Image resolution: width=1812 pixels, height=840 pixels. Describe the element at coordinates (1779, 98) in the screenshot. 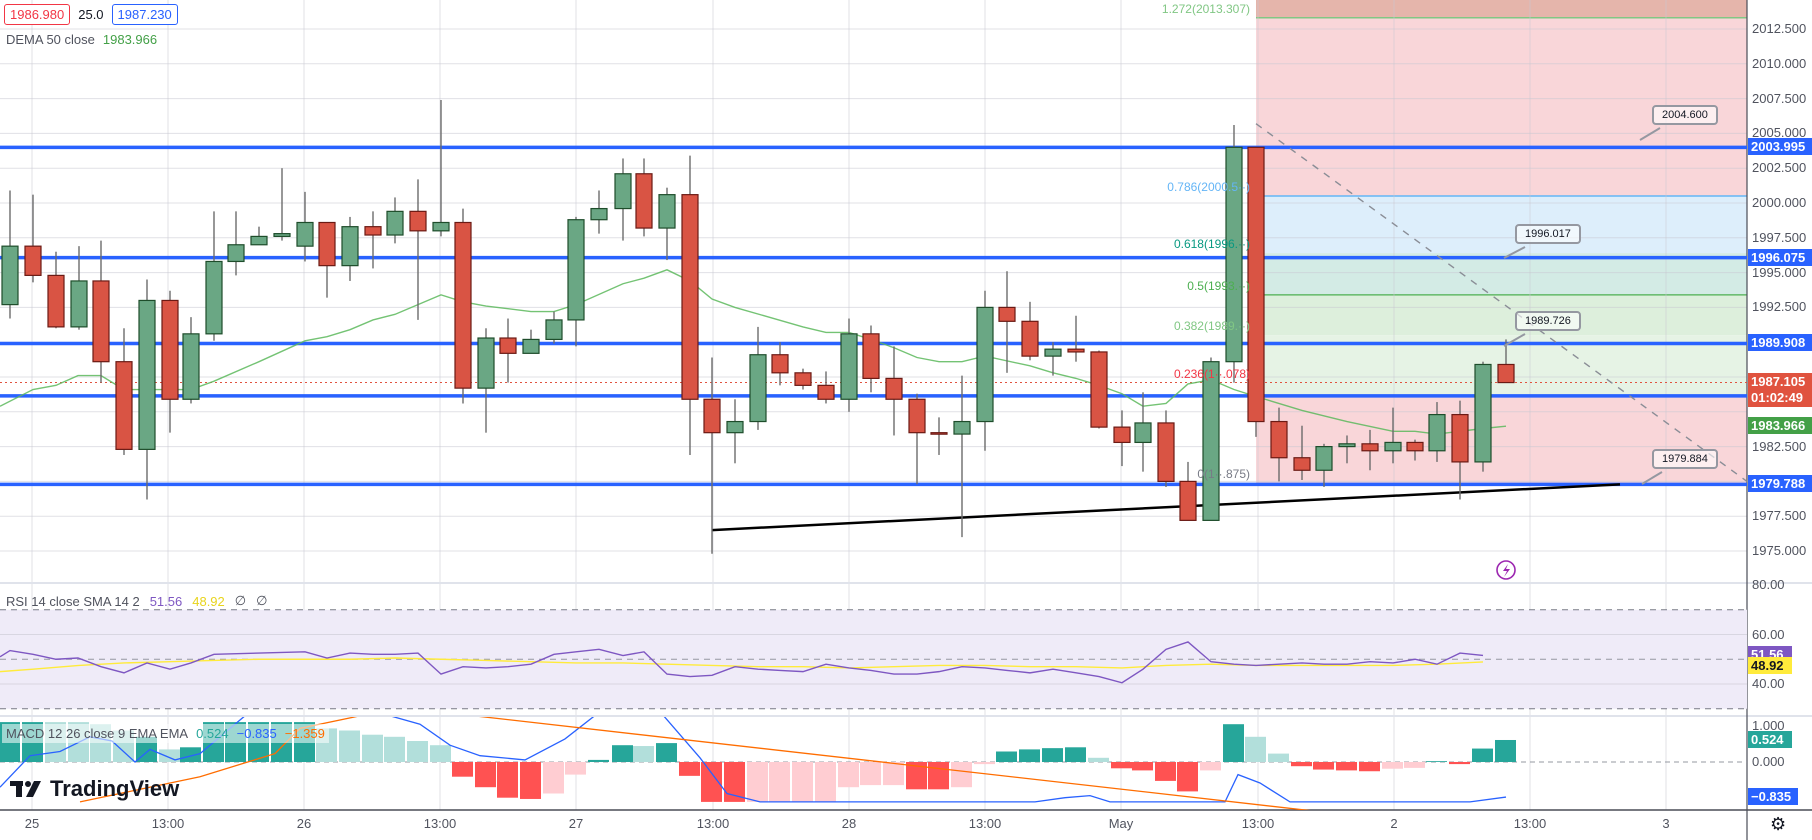

I see `price-axis-tick: 2007.500` at that location.